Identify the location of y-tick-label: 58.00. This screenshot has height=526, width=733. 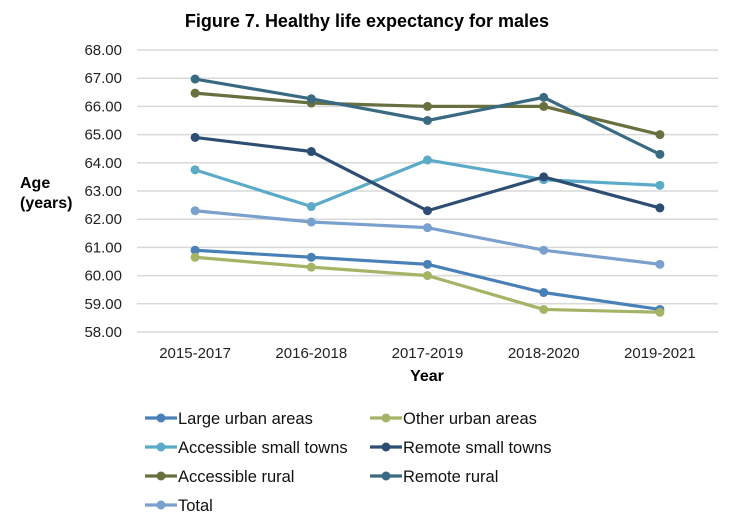
(103, 332).